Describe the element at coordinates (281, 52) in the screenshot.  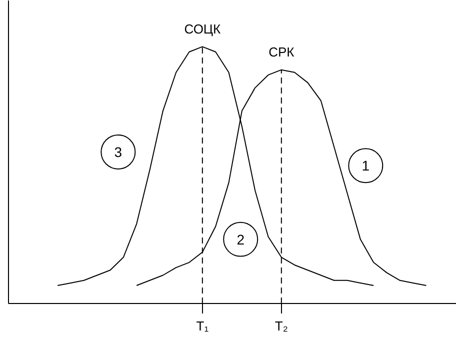
I see `ref-line-label: СРК` at that location.